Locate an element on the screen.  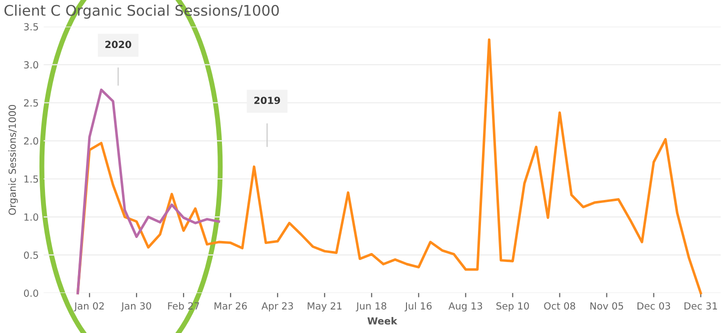
x-tick-label: May 21 is located at coordinates (325, 307).